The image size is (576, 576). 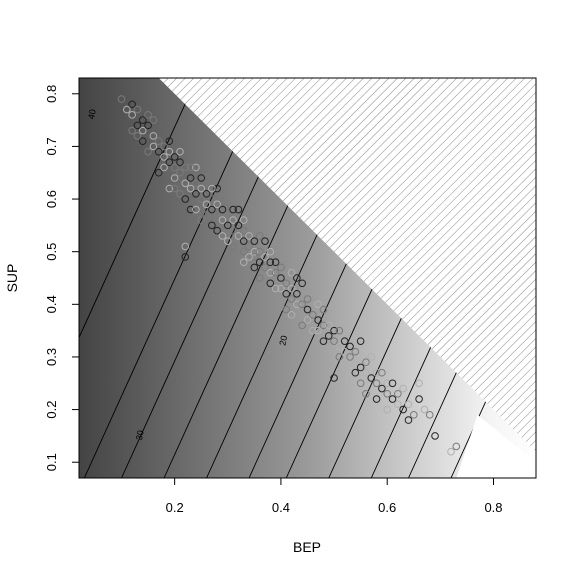 What do you see at coordinates (51, 146) in the screenshot?
I see `y-tick-label: 0.7` at bounding box center [51, 146].